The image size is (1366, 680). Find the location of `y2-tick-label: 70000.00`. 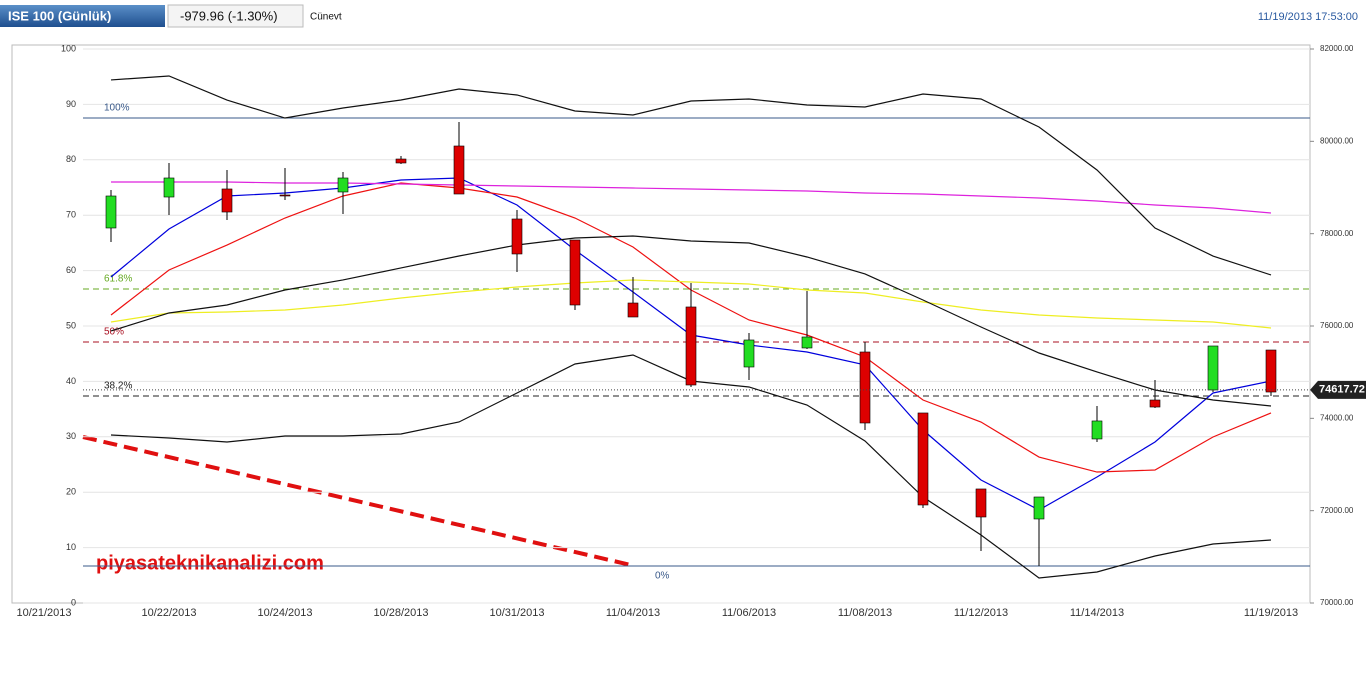

y2-tick-label: 70000.00 is located at coordinates (1337, 602).